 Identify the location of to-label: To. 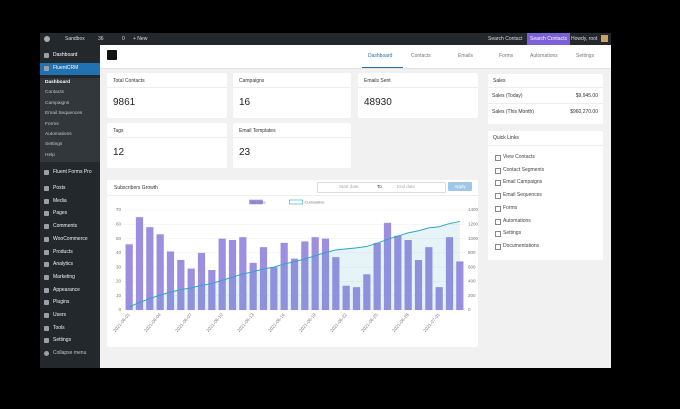
(379, 186).